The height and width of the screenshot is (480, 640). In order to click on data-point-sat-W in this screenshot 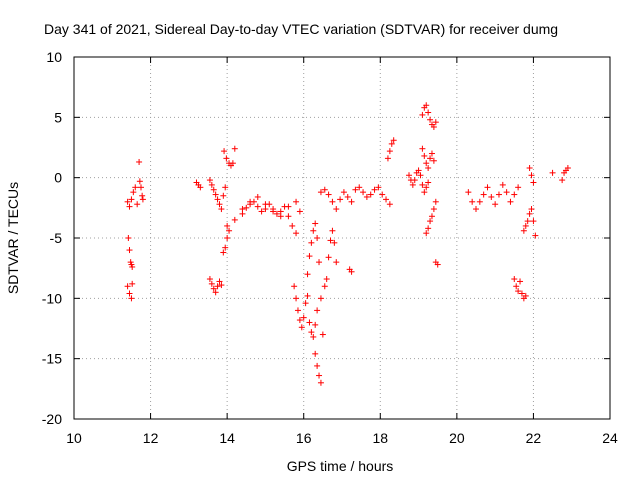, I will do `click(437, 264)`.